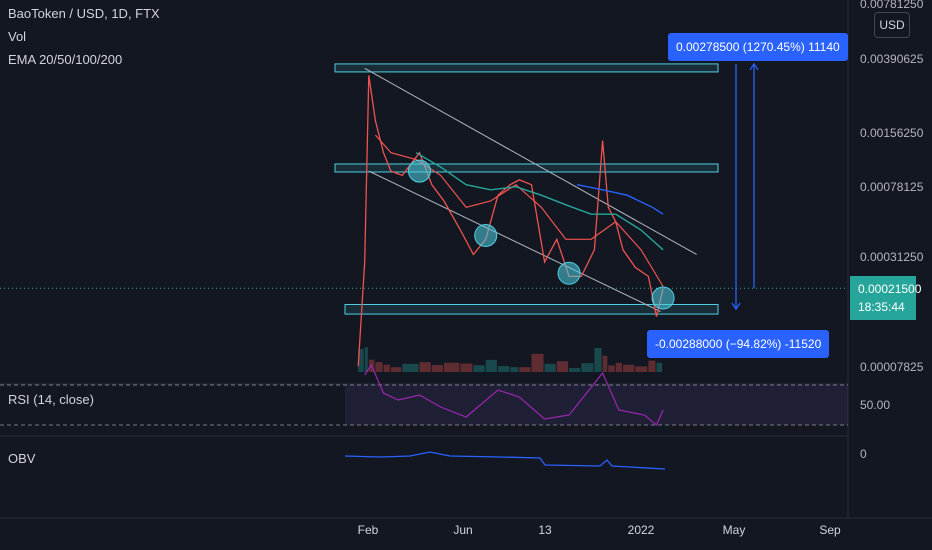 The width and height of the screenshot is (932, 550). I want to click on x-tick-feb: Feb, so click(368, 530).